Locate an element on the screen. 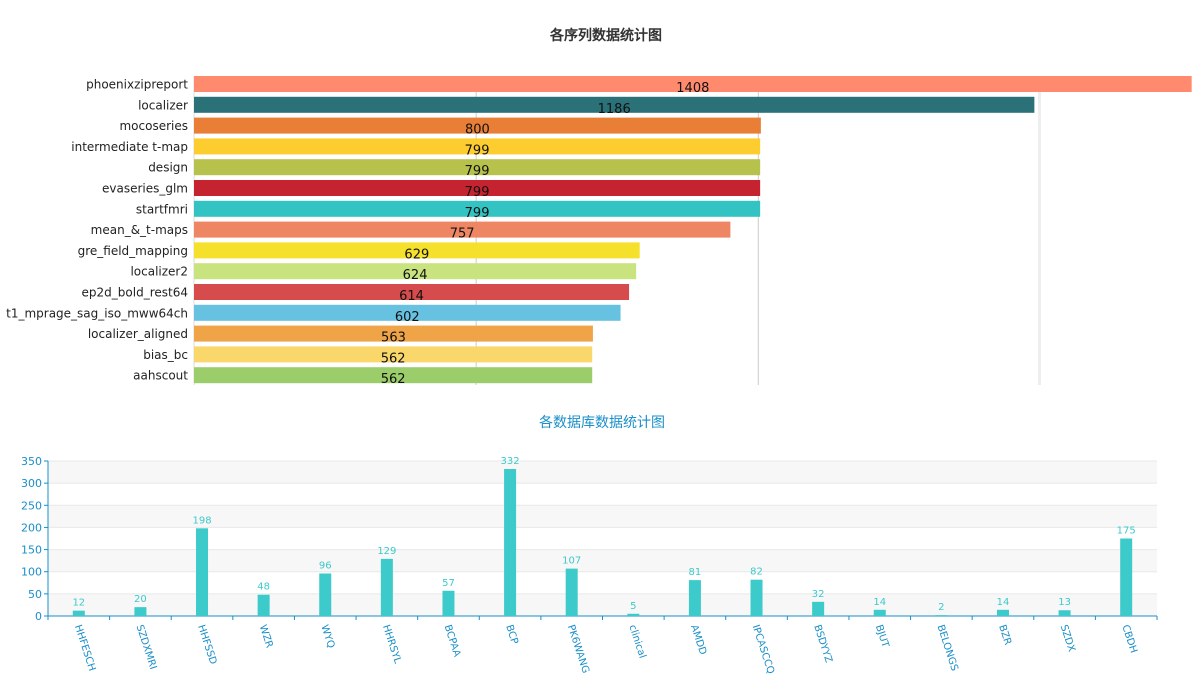  x-tick-label: IPCASCCQ is located at coordinates (763, 650).